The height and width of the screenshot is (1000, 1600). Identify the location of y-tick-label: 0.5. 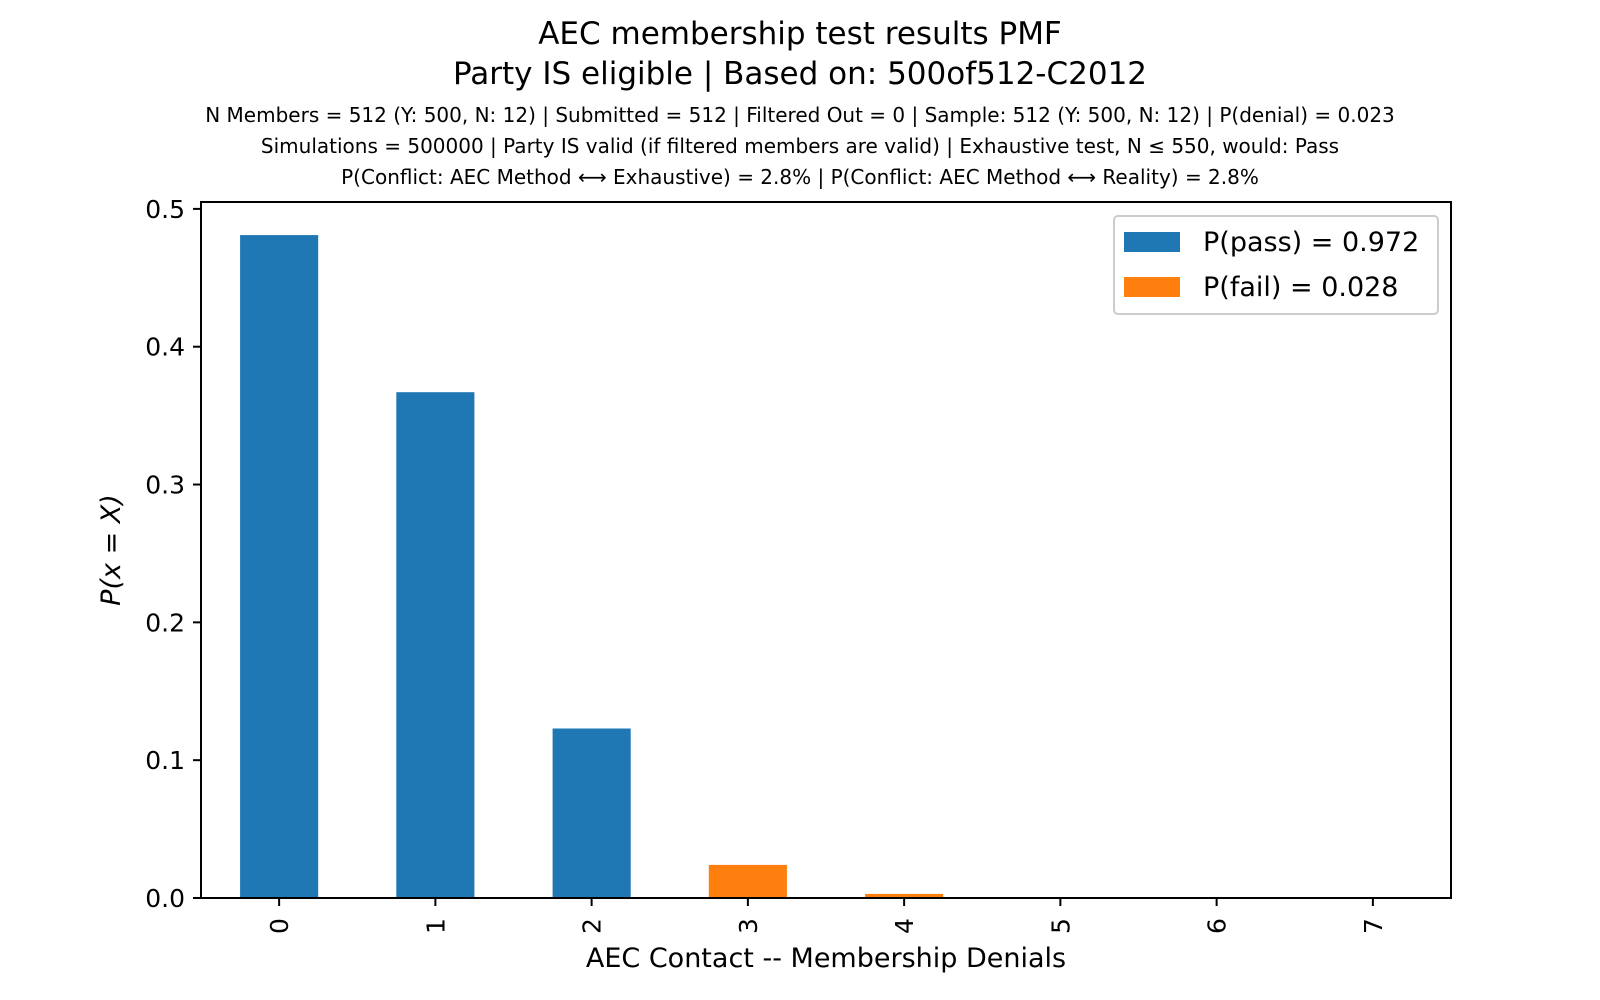
(165, 209).